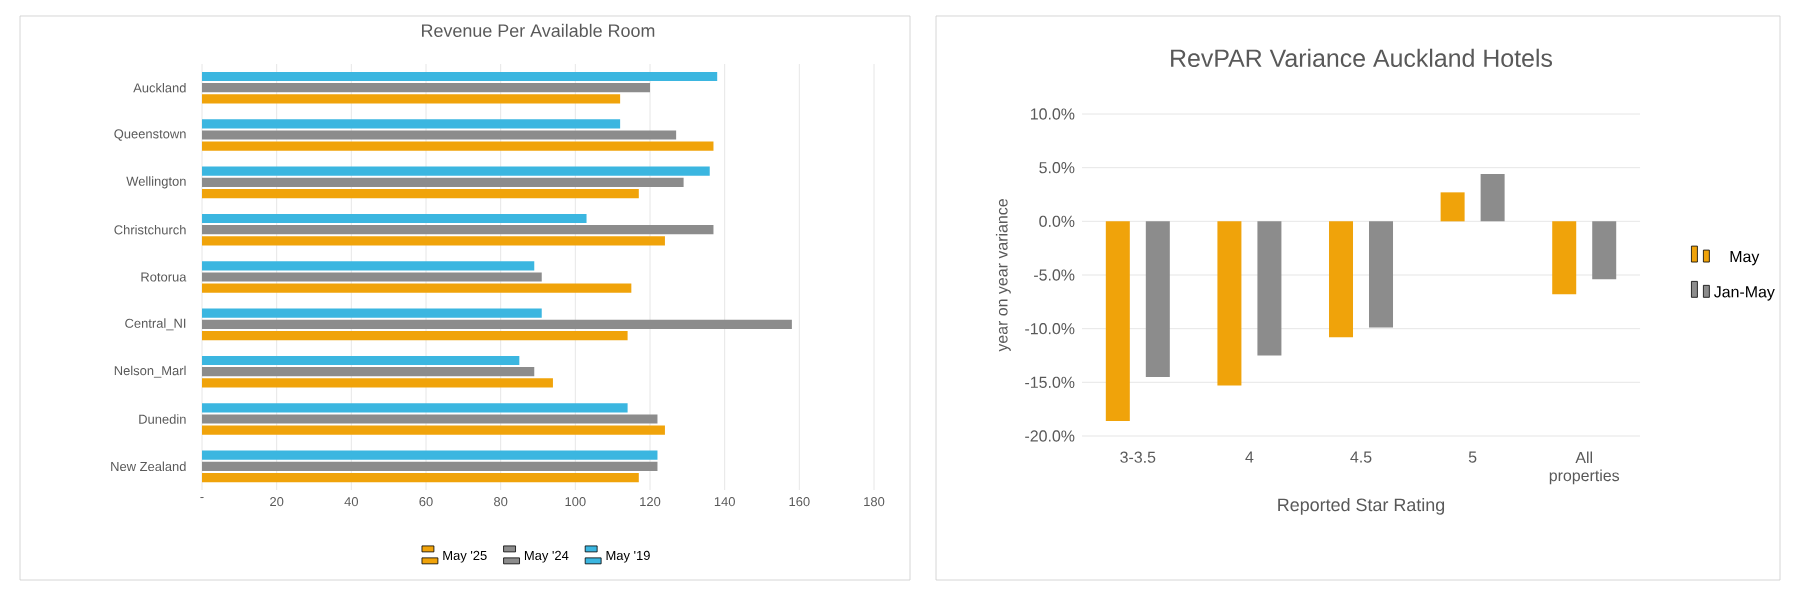 This screenshot has width=1800, height=614. Describe the element at coordinates (1362, 58) in the screenshot. I see `chart-title: RevPAR Variance Auckland Hotels` at that location.